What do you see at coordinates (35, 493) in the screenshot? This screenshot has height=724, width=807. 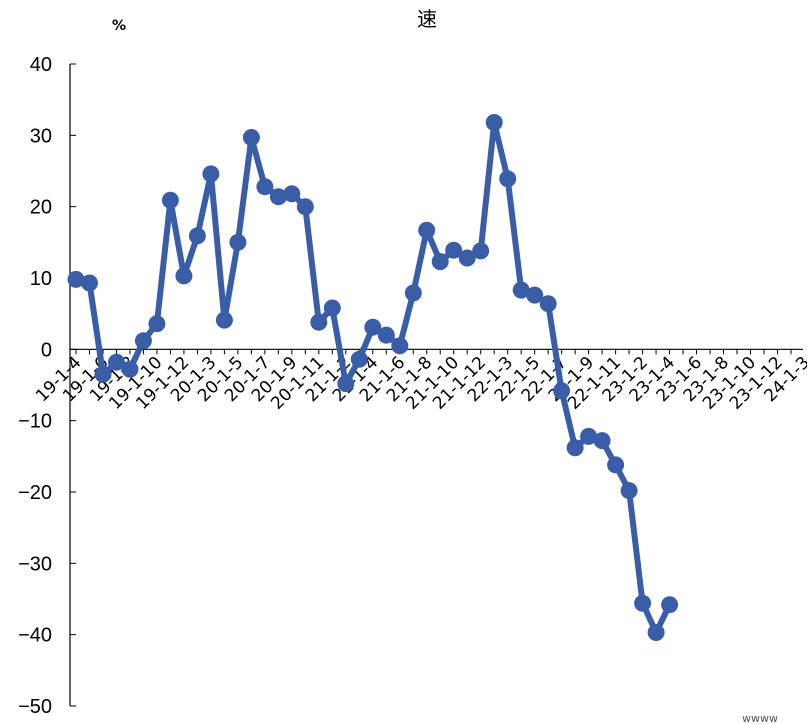 I see `y-tick-label: −20` at bounding box center [35, 493].